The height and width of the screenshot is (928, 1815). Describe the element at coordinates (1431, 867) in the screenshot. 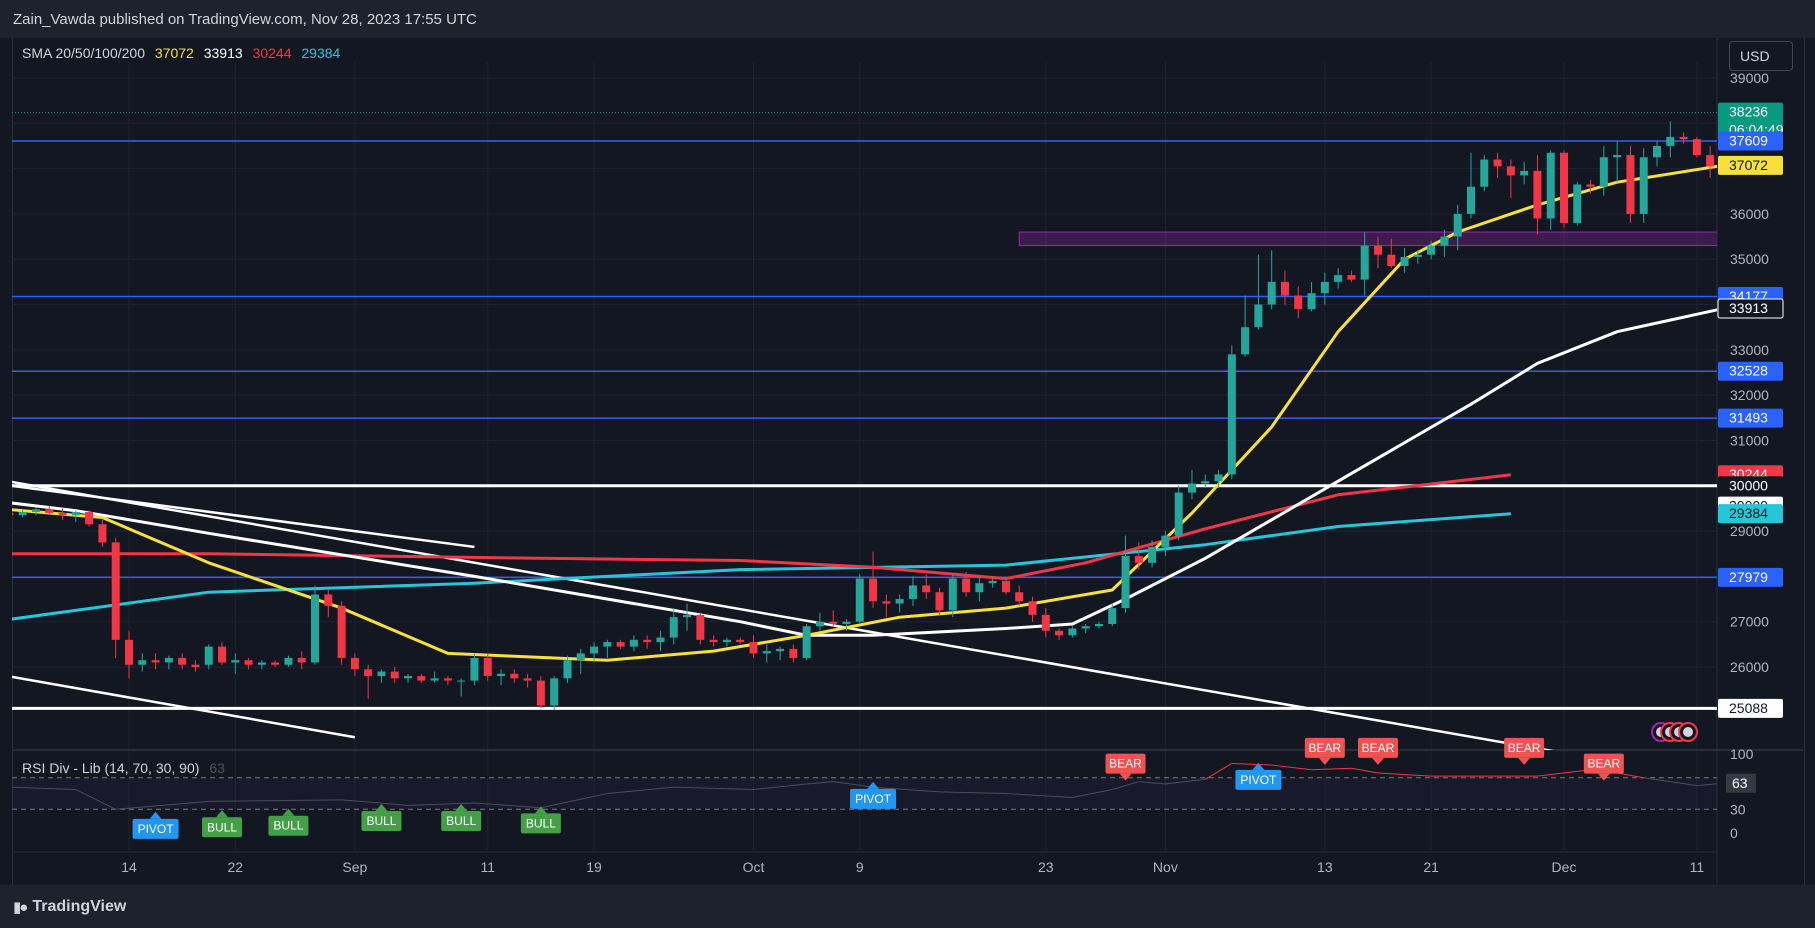

I see `time-tick-label: 21` at that location.